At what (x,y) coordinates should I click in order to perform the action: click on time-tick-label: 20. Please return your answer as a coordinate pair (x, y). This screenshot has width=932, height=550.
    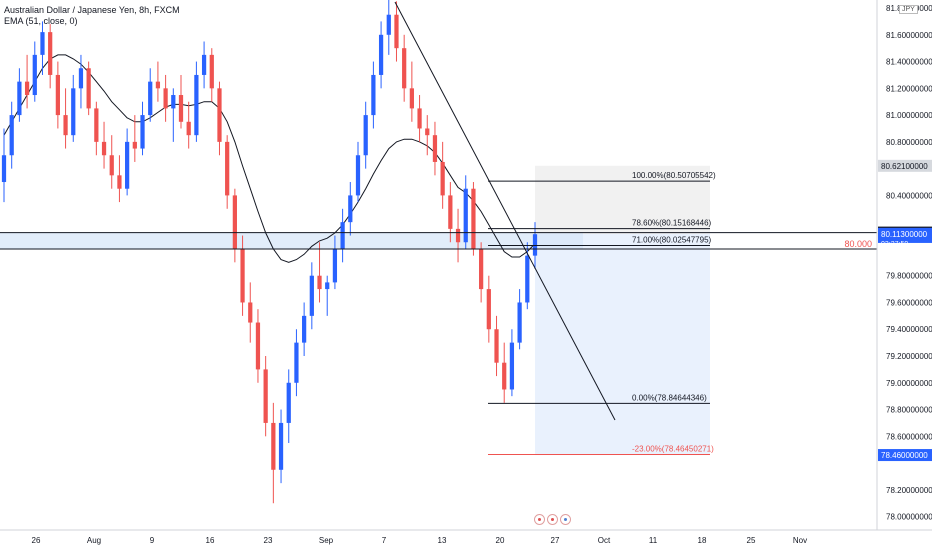
    Looking at the image, I should click on (500, 540).